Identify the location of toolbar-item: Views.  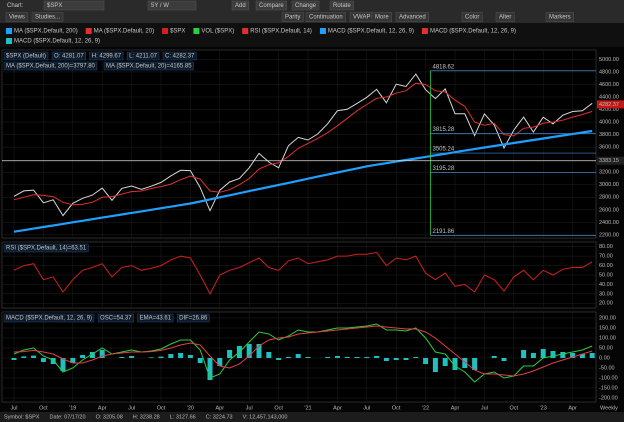
(17, 18).